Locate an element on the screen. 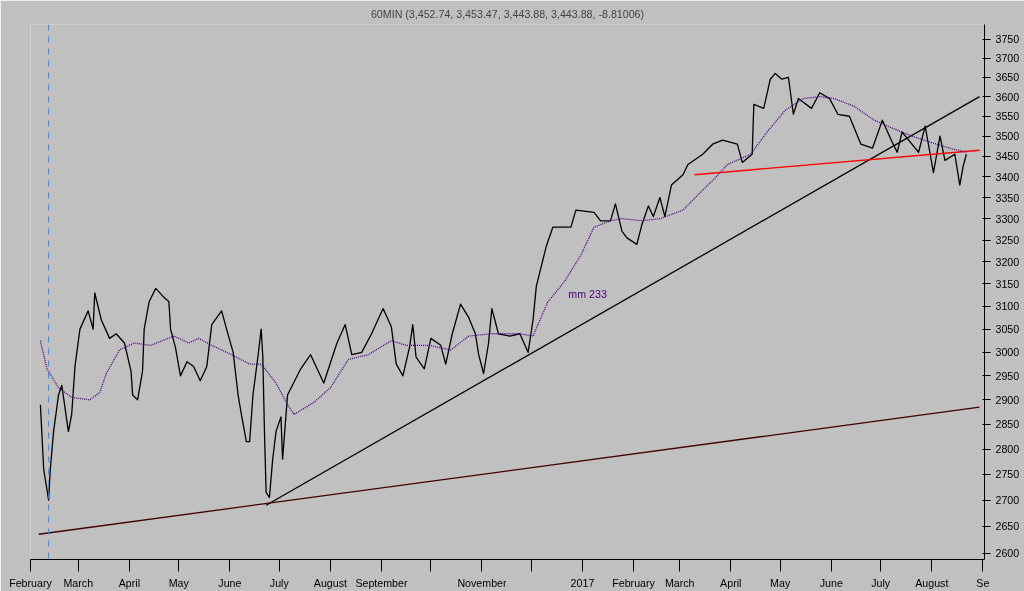 The height and width of the screenshot is (591, 1024). y-tick-label: 3500 is located at coordinates (1007, 136).